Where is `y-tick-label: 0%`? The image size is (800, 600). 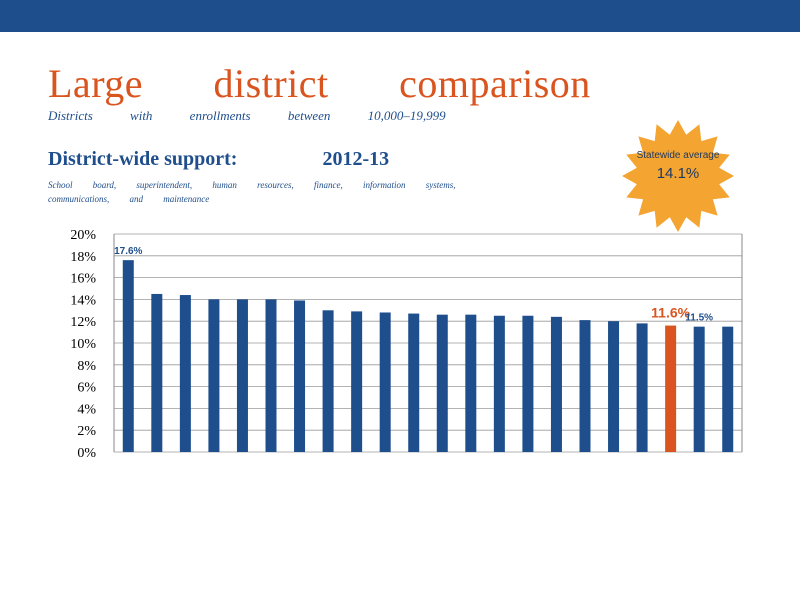
y-tick-label: 0% is located at coordinates (86, 453).